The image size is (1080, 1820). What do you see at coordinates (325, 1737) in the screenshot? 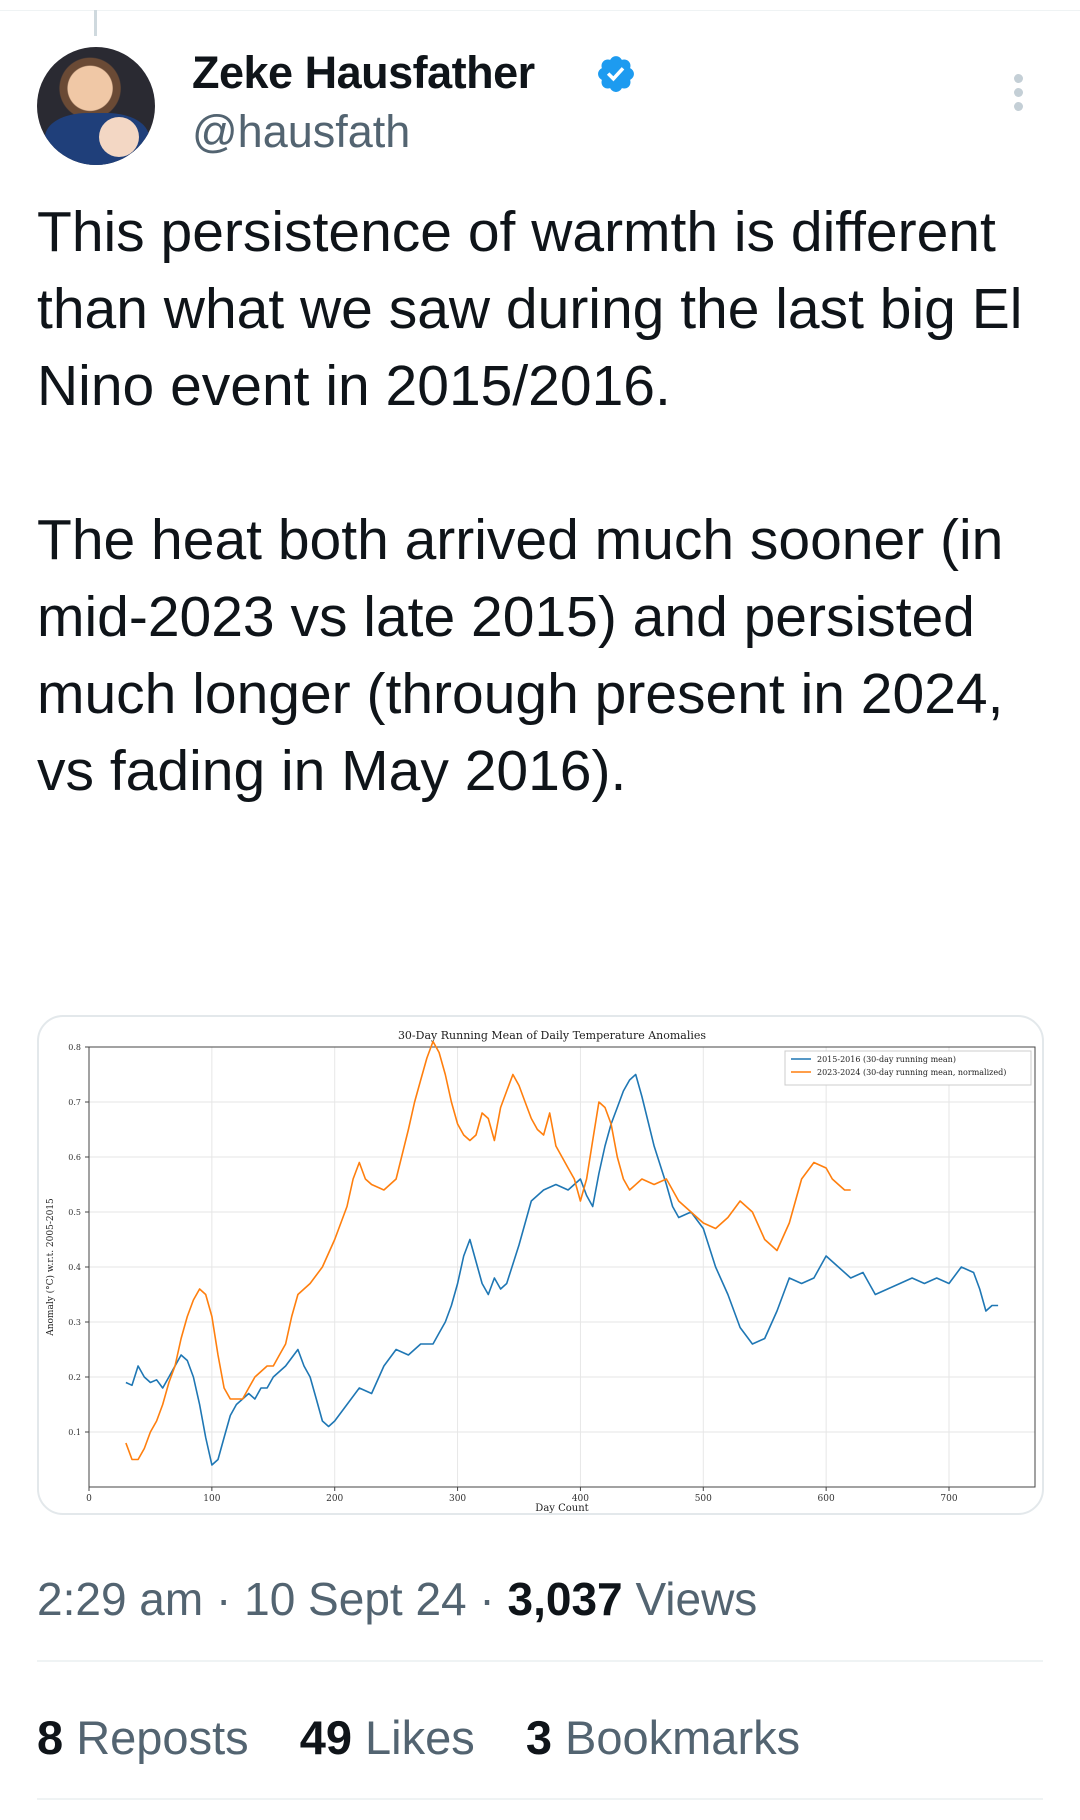
I see `likes-count: 49` at bounding box center [325, 1737].